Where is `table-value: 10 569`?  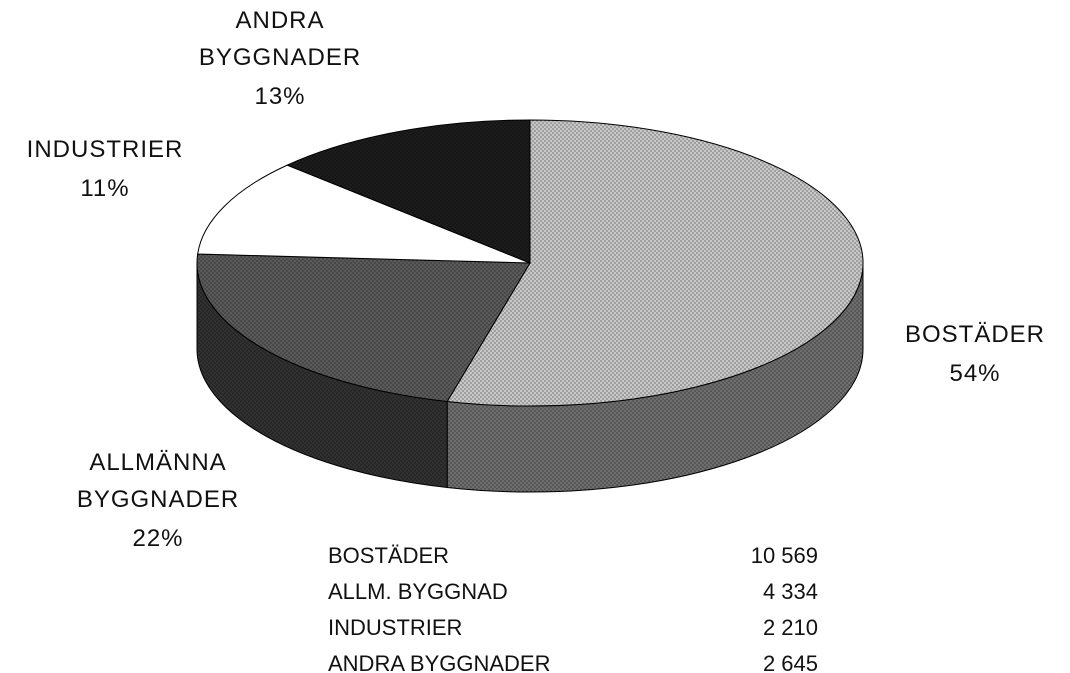 table-value: 10 569 is located at coordinates (784, 555).